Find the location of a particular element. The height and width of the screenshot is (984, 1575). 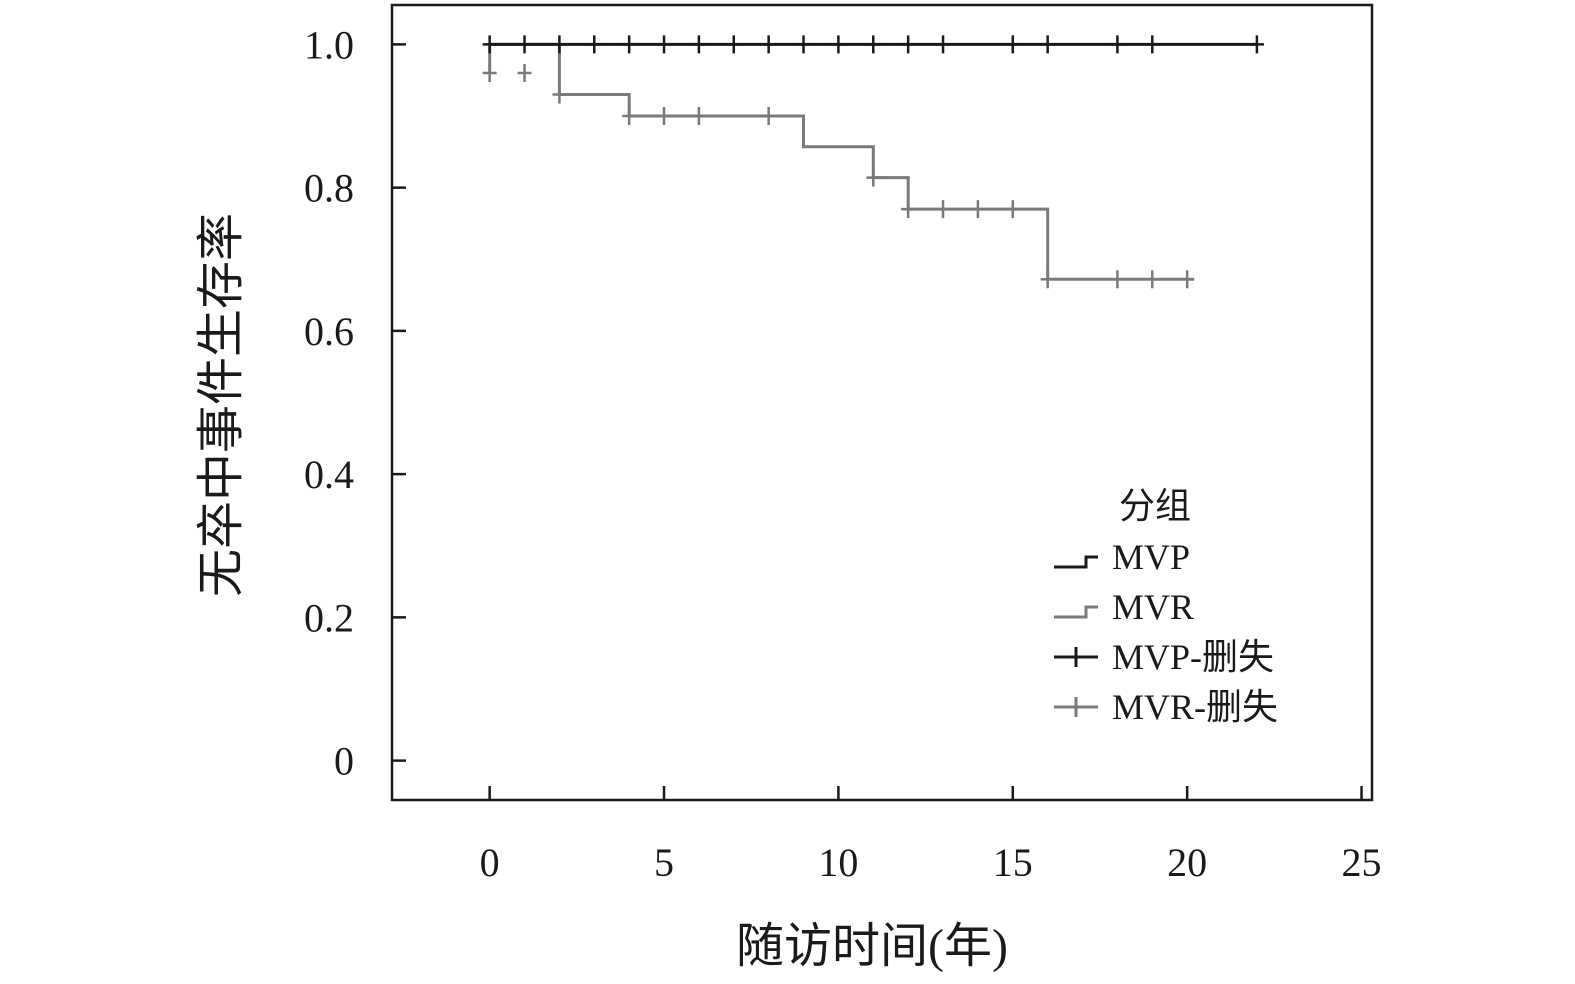

x-axis-title: 随访时间(年) is located at coordinates (872, 946).